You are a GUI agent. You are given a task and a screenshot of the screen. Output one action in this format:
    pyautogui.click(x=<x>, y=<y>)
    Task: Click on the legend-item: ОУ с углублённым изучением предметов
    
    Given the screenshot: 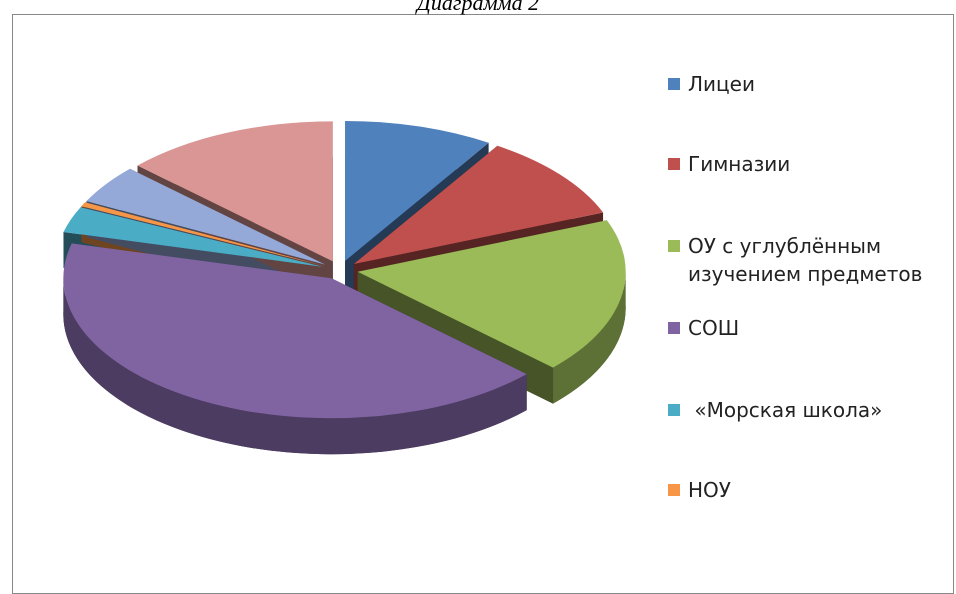 What is the action you would take?
    pyautogui.click(x=805, y=260)
    